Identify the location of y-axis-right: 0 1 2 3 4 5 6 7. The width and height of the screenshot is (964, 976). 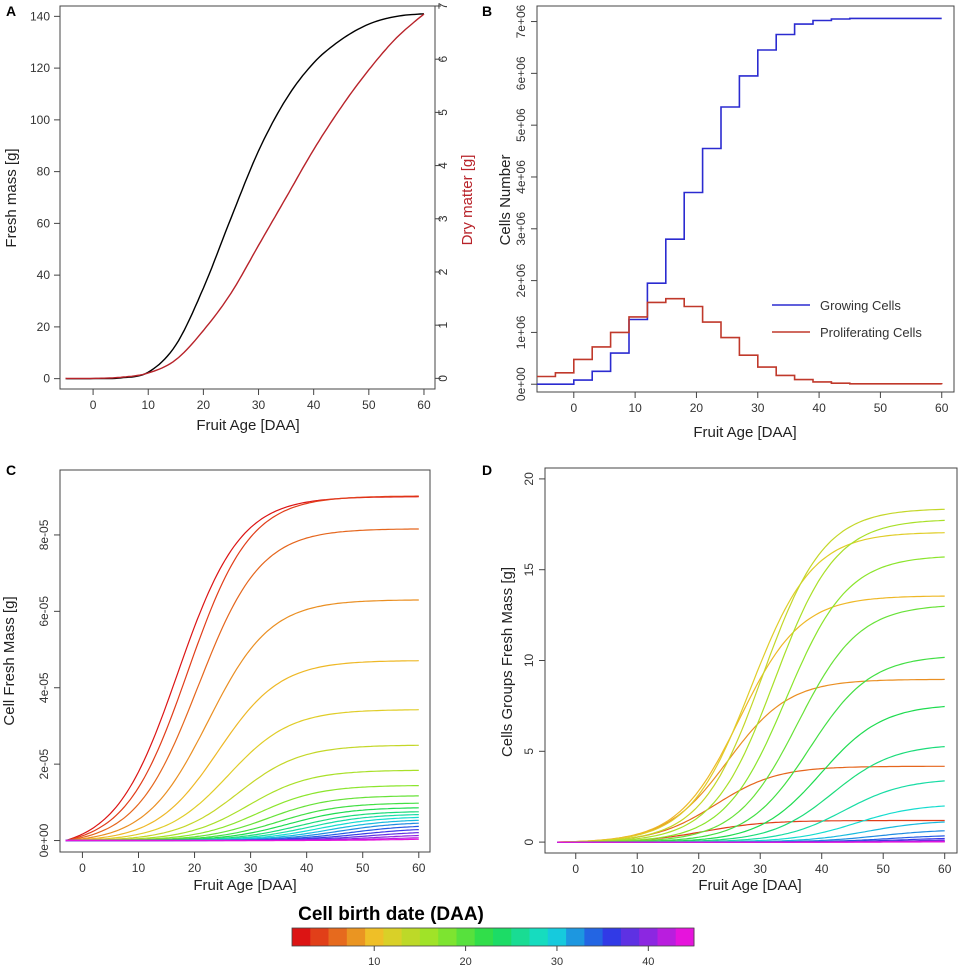
(442, 192).